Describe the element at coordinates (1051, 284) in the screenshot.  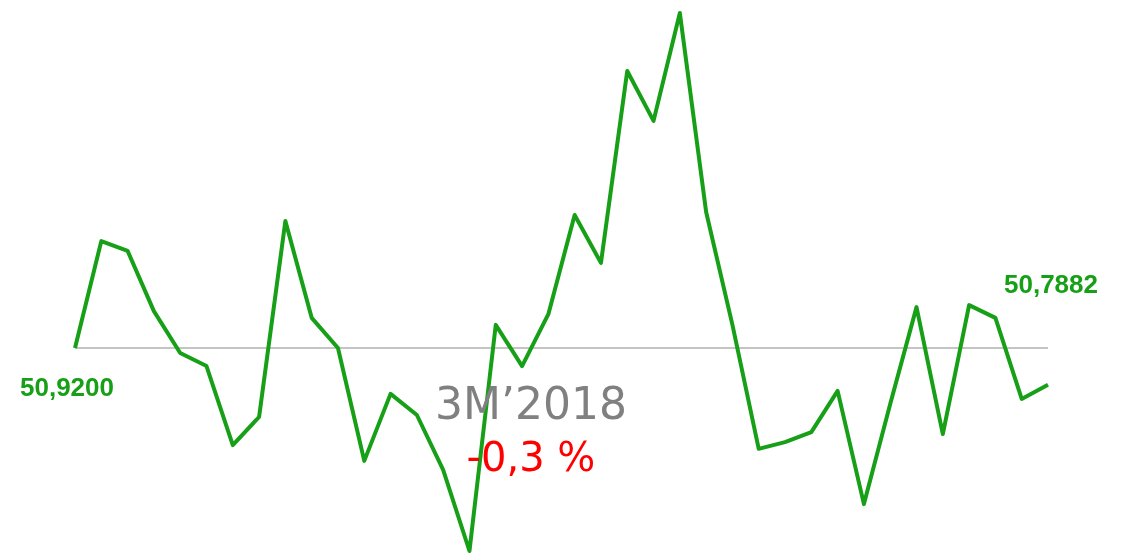
I see `annotation: 50,7882` at that location.